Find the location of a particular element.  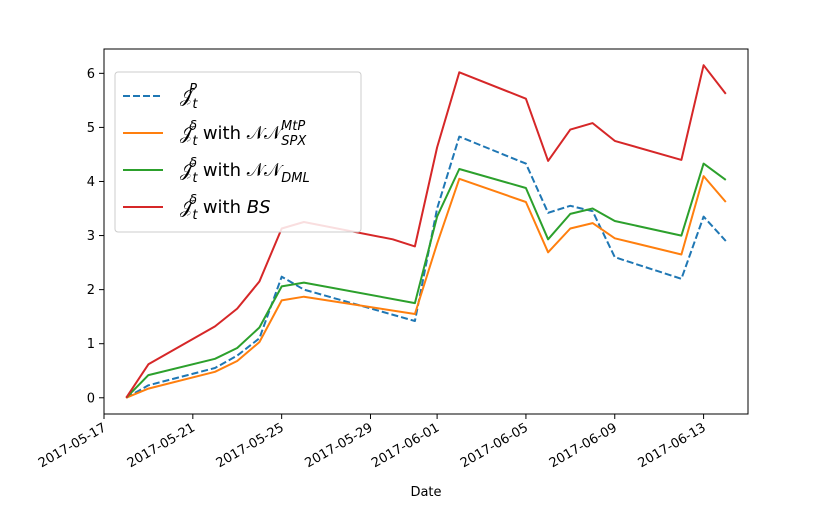

legend-entry: 𝒥tδ with BS is located at coordinates (225, 208).